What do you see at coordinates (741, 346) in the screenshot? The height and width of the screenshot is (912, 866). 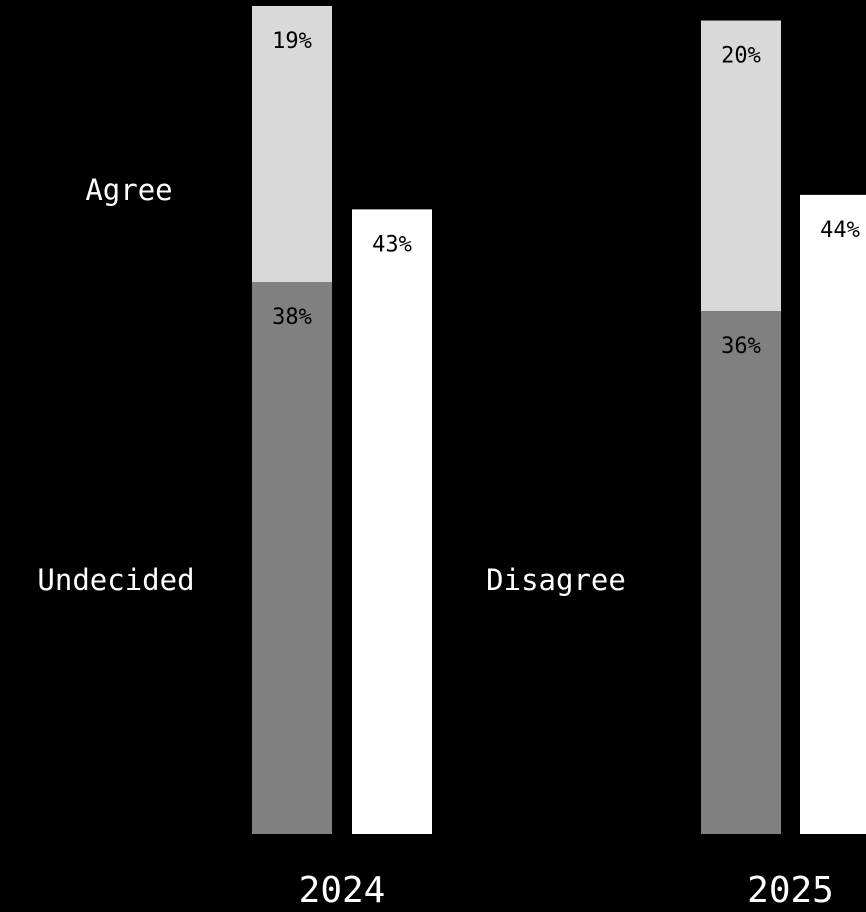 I see `data-label-undecided-2025: 36%` at bounding box center [741, 346].